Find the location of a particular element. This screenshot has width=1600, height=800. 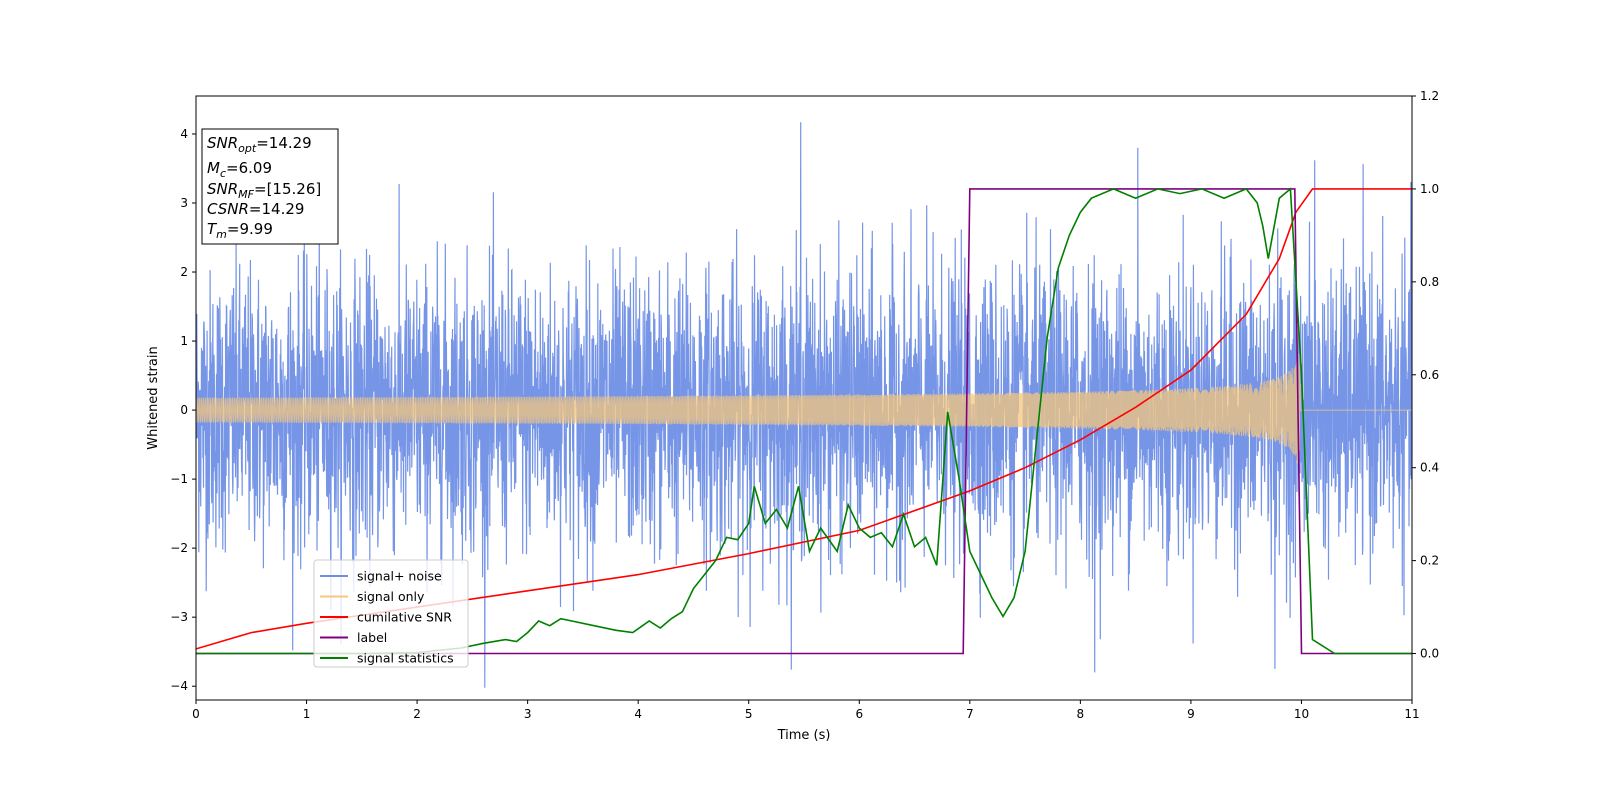

x-tick-label: 10 is located at coordinates (1301, 714).